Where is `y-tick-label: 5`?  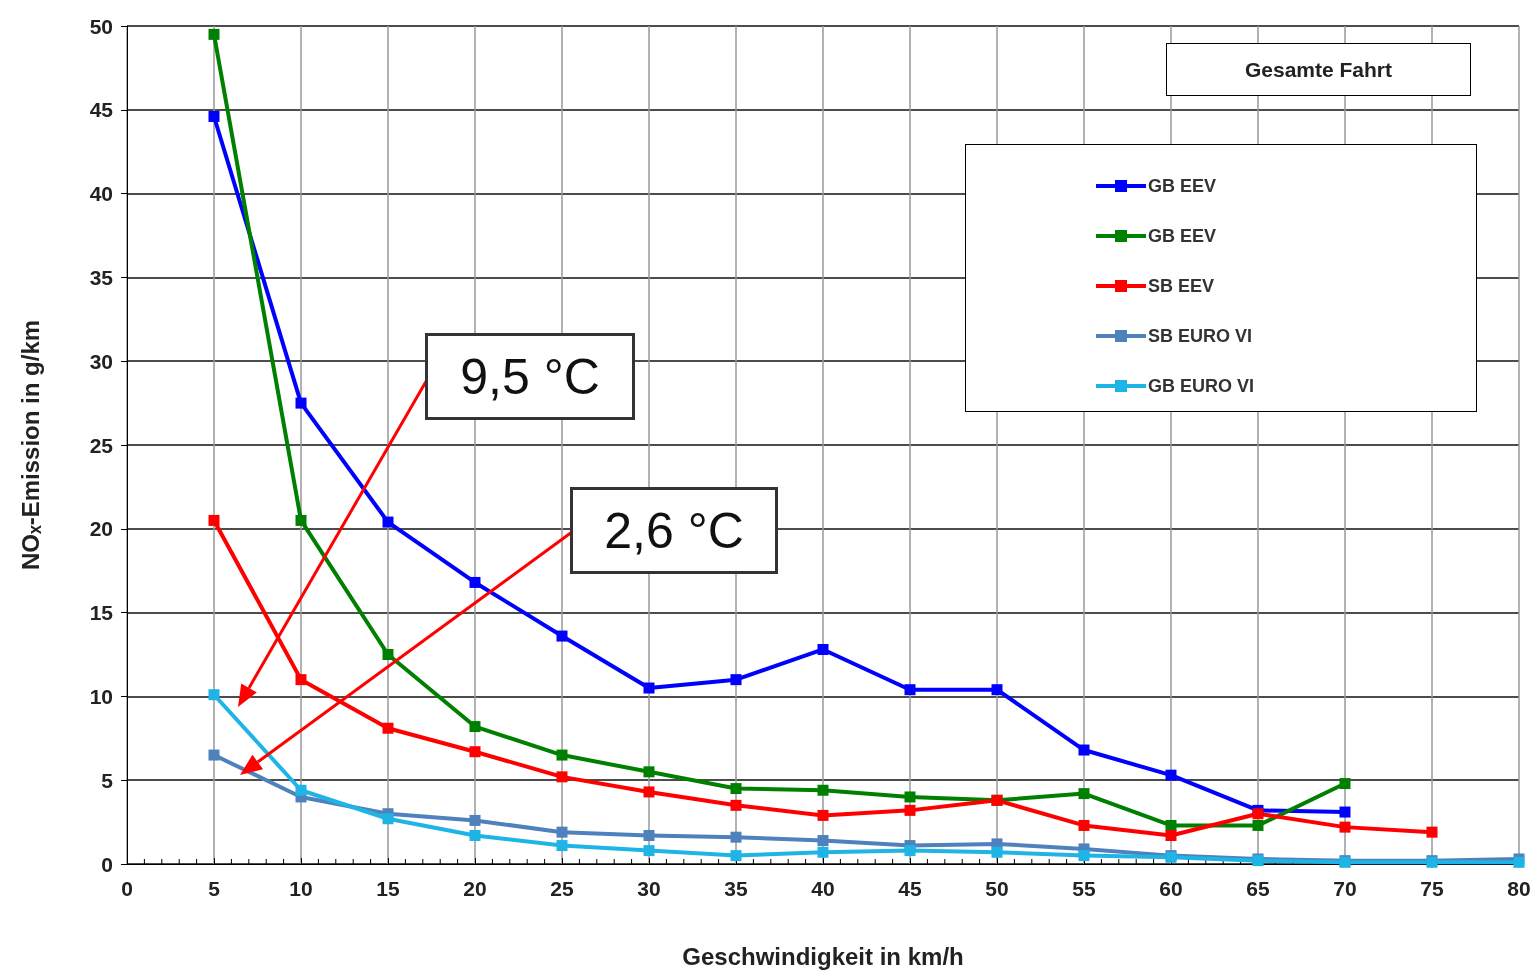
y-tick-label: 5 is located at coordinates (107, 780).